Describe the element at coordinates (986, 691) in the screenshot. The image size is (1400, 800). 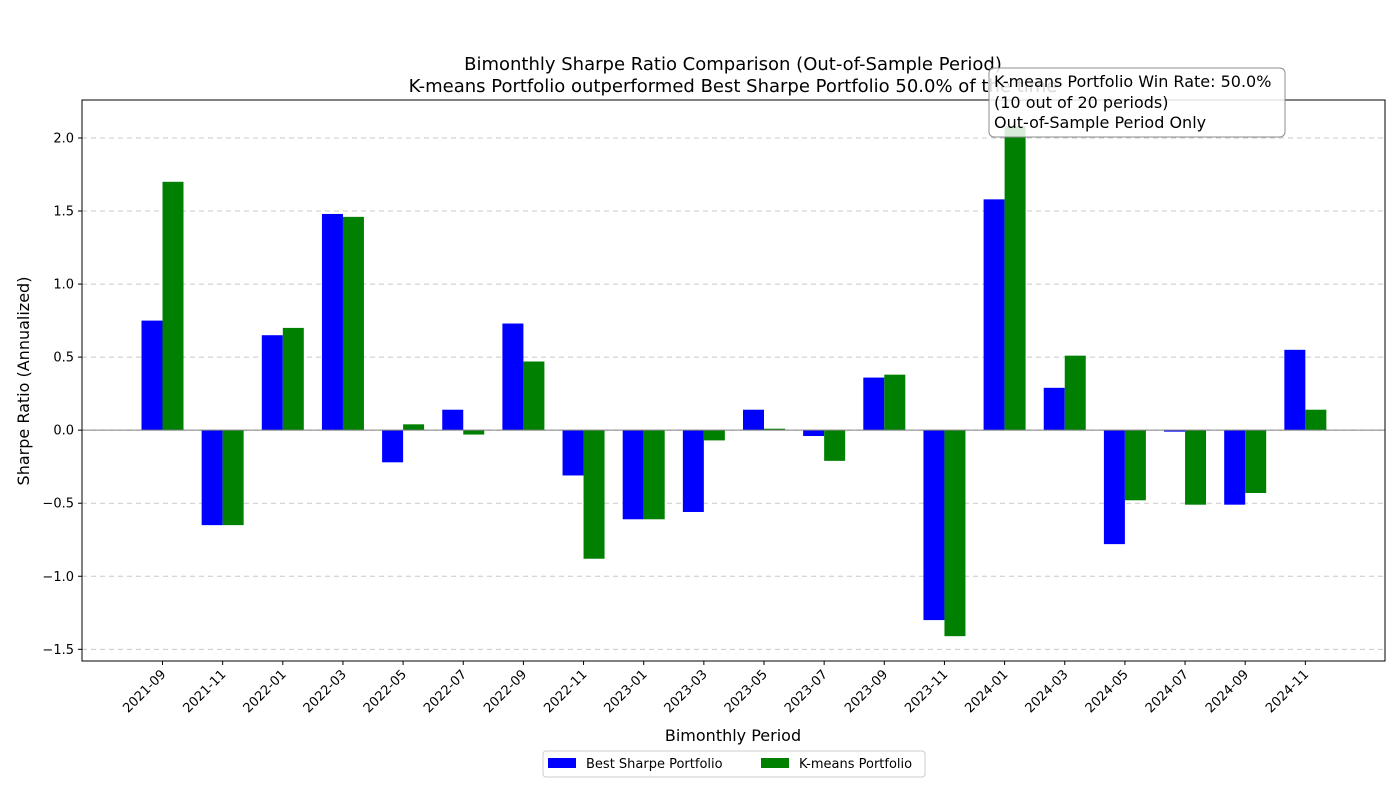
I see `x-tick-label: 2024-01` at that location.